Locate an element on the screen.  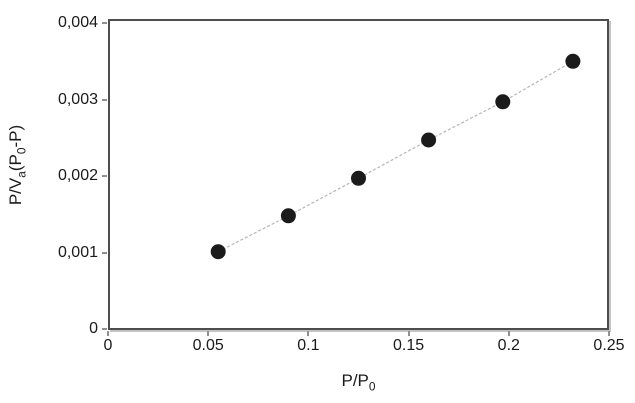
x-tick-label: 0.1 is located at coordinates (308, 345).